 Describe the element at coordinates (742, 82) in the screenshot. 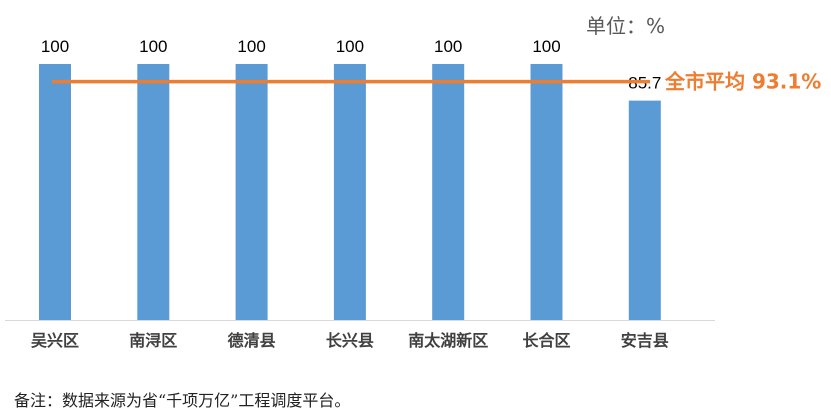

I see `average-label: 全市平均 93.1%` at that location.